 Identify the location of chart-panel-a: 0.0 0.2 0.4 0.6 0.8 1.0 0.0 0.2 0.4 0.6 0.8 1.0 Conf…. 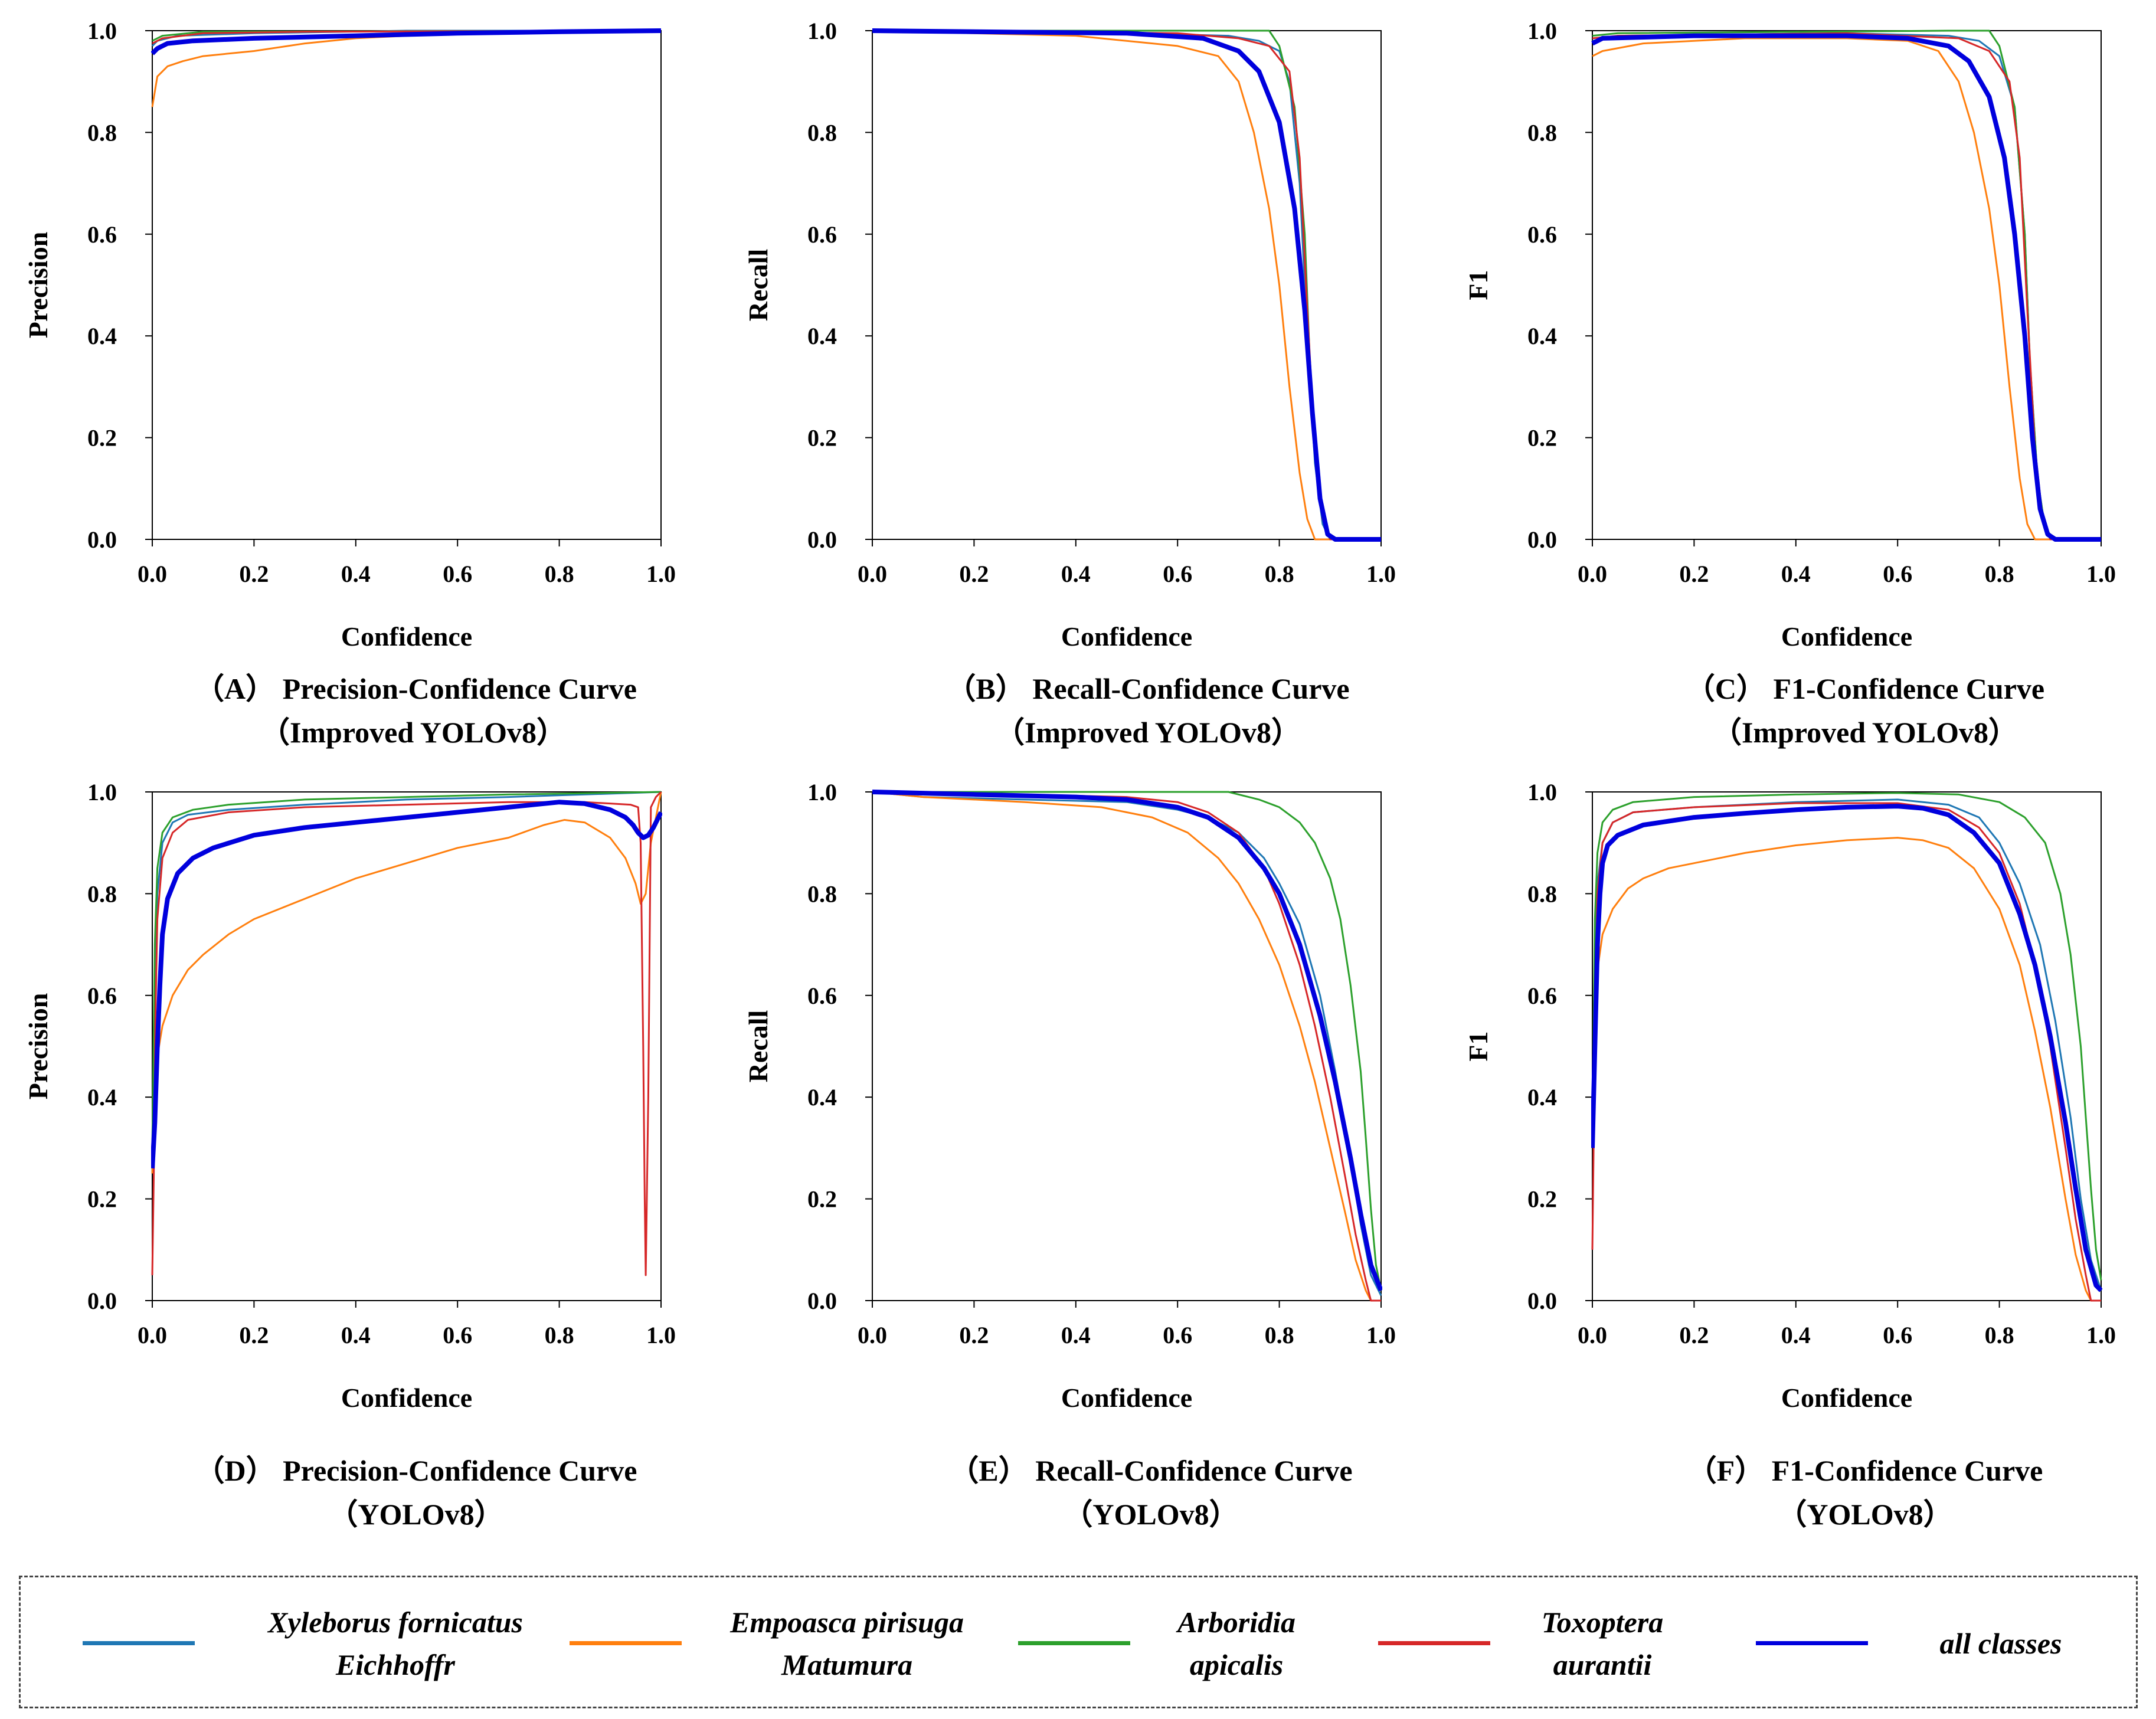
(349, 334).